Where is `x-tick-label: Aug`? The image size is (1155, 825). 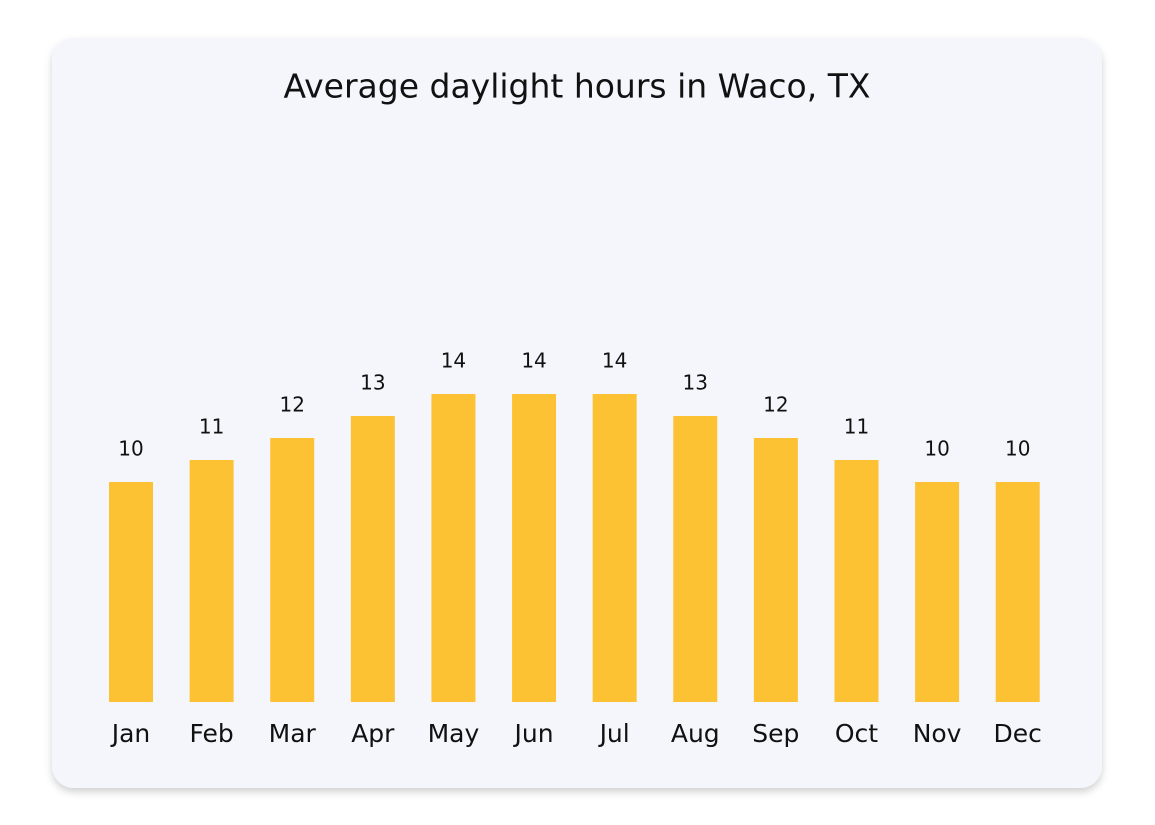
x-tick-label: Aug is located at coordinates (695, 733).